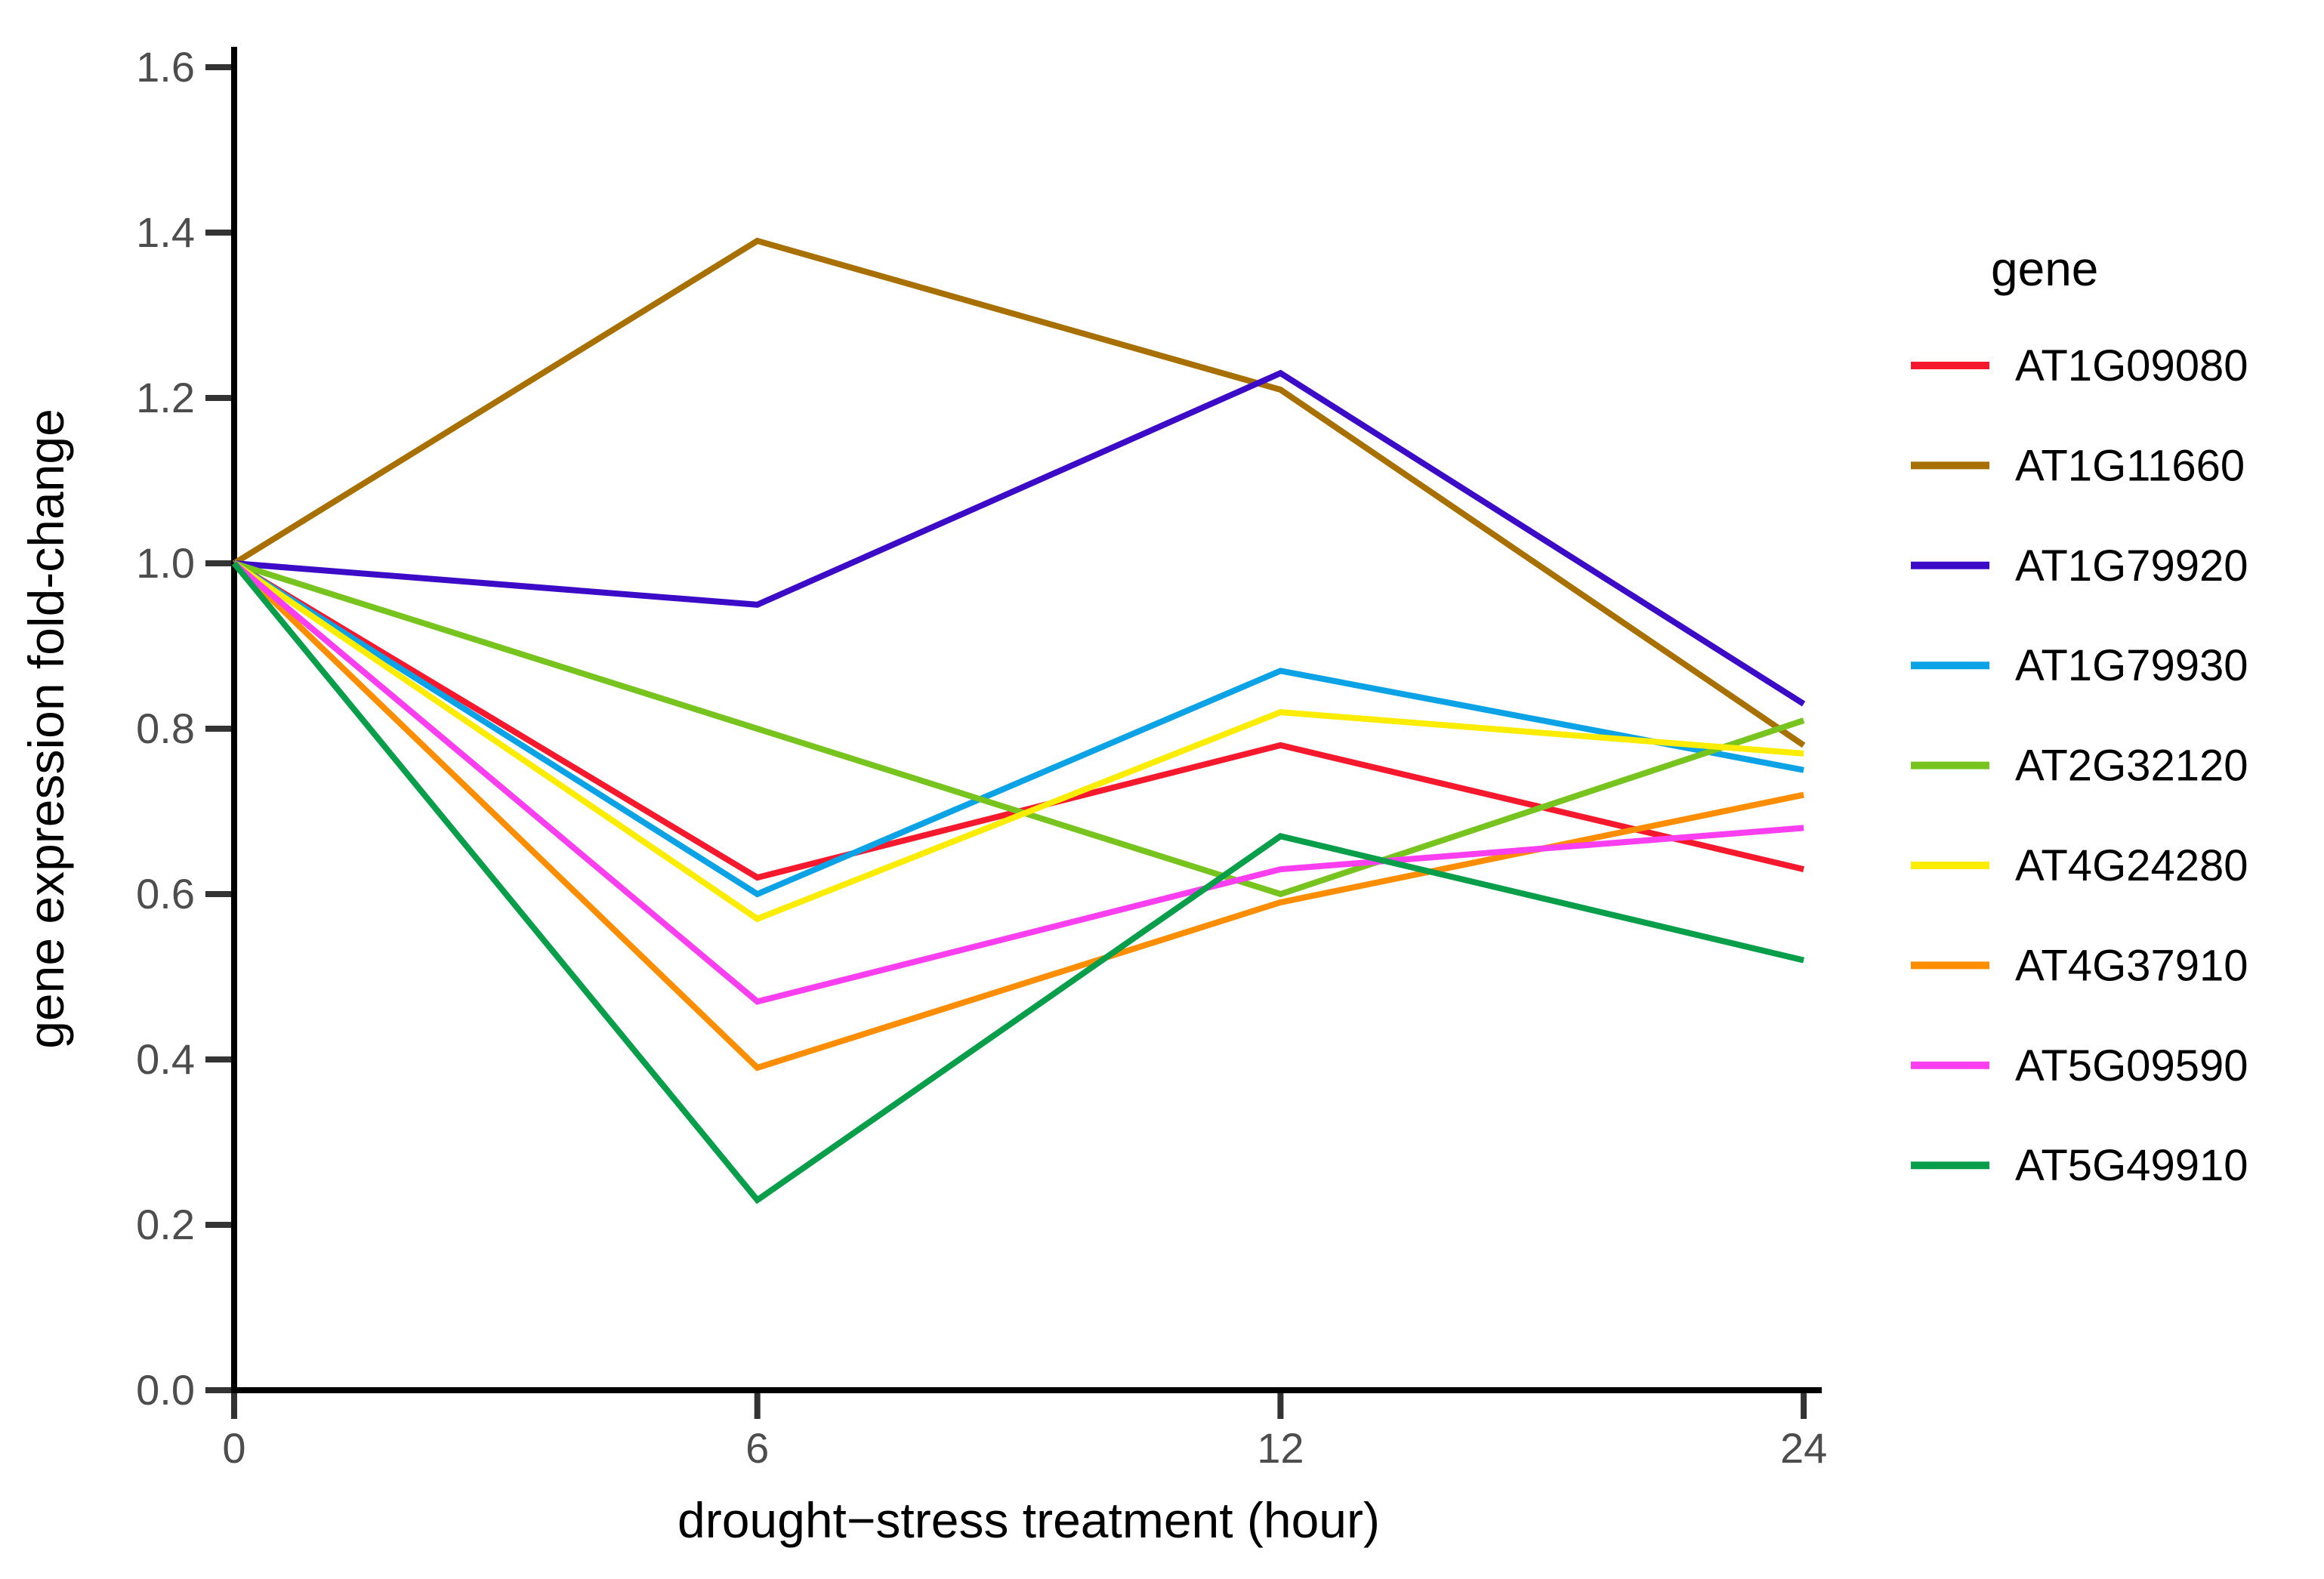  Describe the element at coordinates (165, 397) in the screenshot. I see `y-tick-label: 1.2` at that location.